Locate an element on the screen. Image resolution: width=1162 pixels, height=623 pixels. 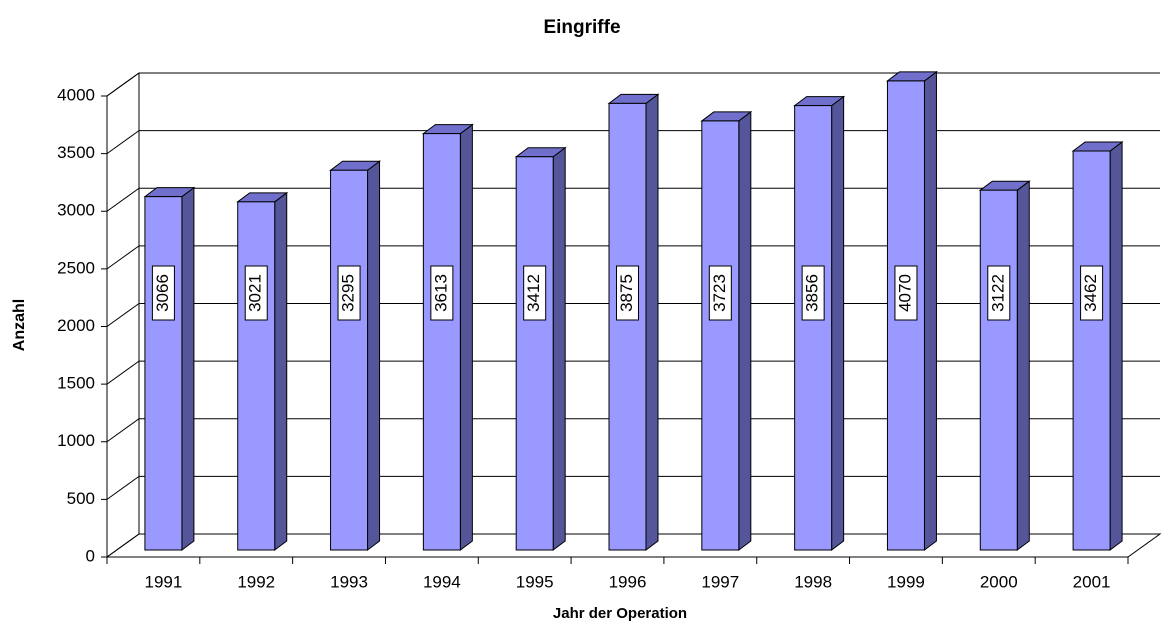
bar-group: 3462 is located at coordinates (1097, 346).